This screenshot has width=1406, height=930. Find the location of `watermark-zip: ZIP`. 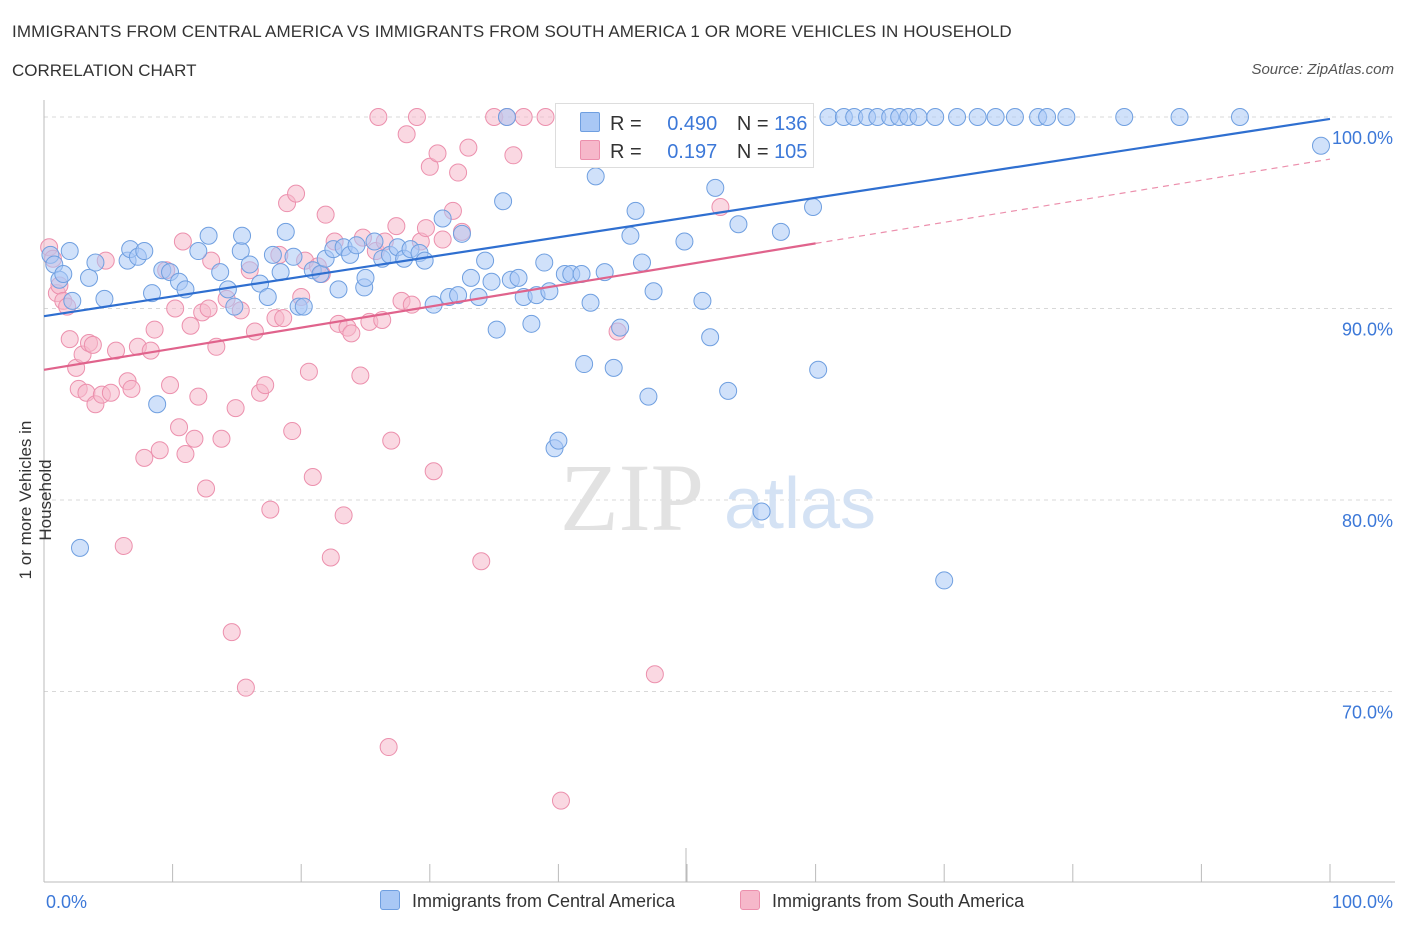

watermark-zip: ZIP is located at coordinates (632, 497).